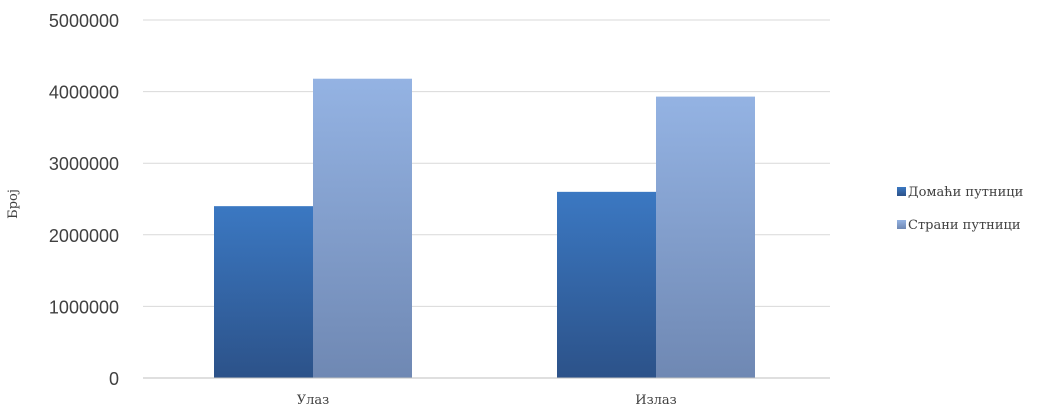 This screenshot has width=1046, height=409. I want to click on y-tick-label: 4000000, so click(84, 93).